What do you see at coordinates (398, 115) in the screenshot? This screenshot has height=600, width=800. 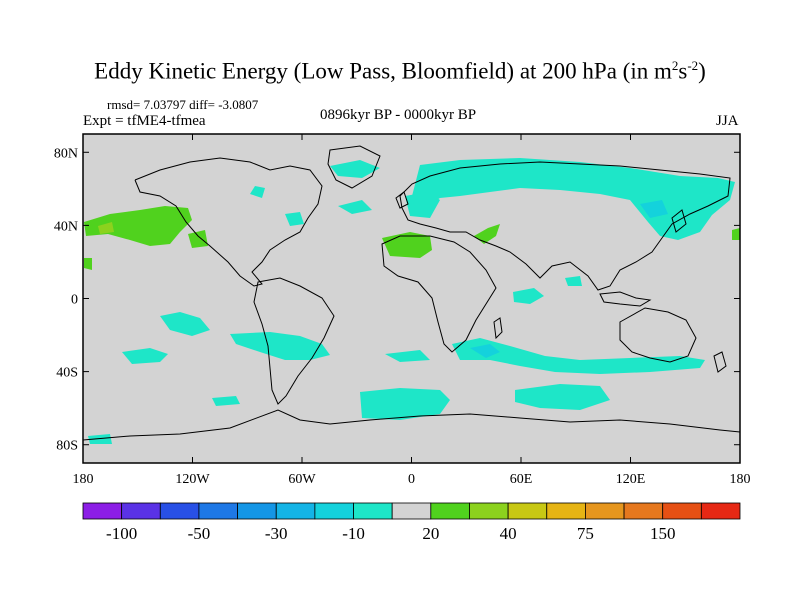 I see `period-label: 0896kyr BP - 0000kyr BP` at bounding box center [398, 115].